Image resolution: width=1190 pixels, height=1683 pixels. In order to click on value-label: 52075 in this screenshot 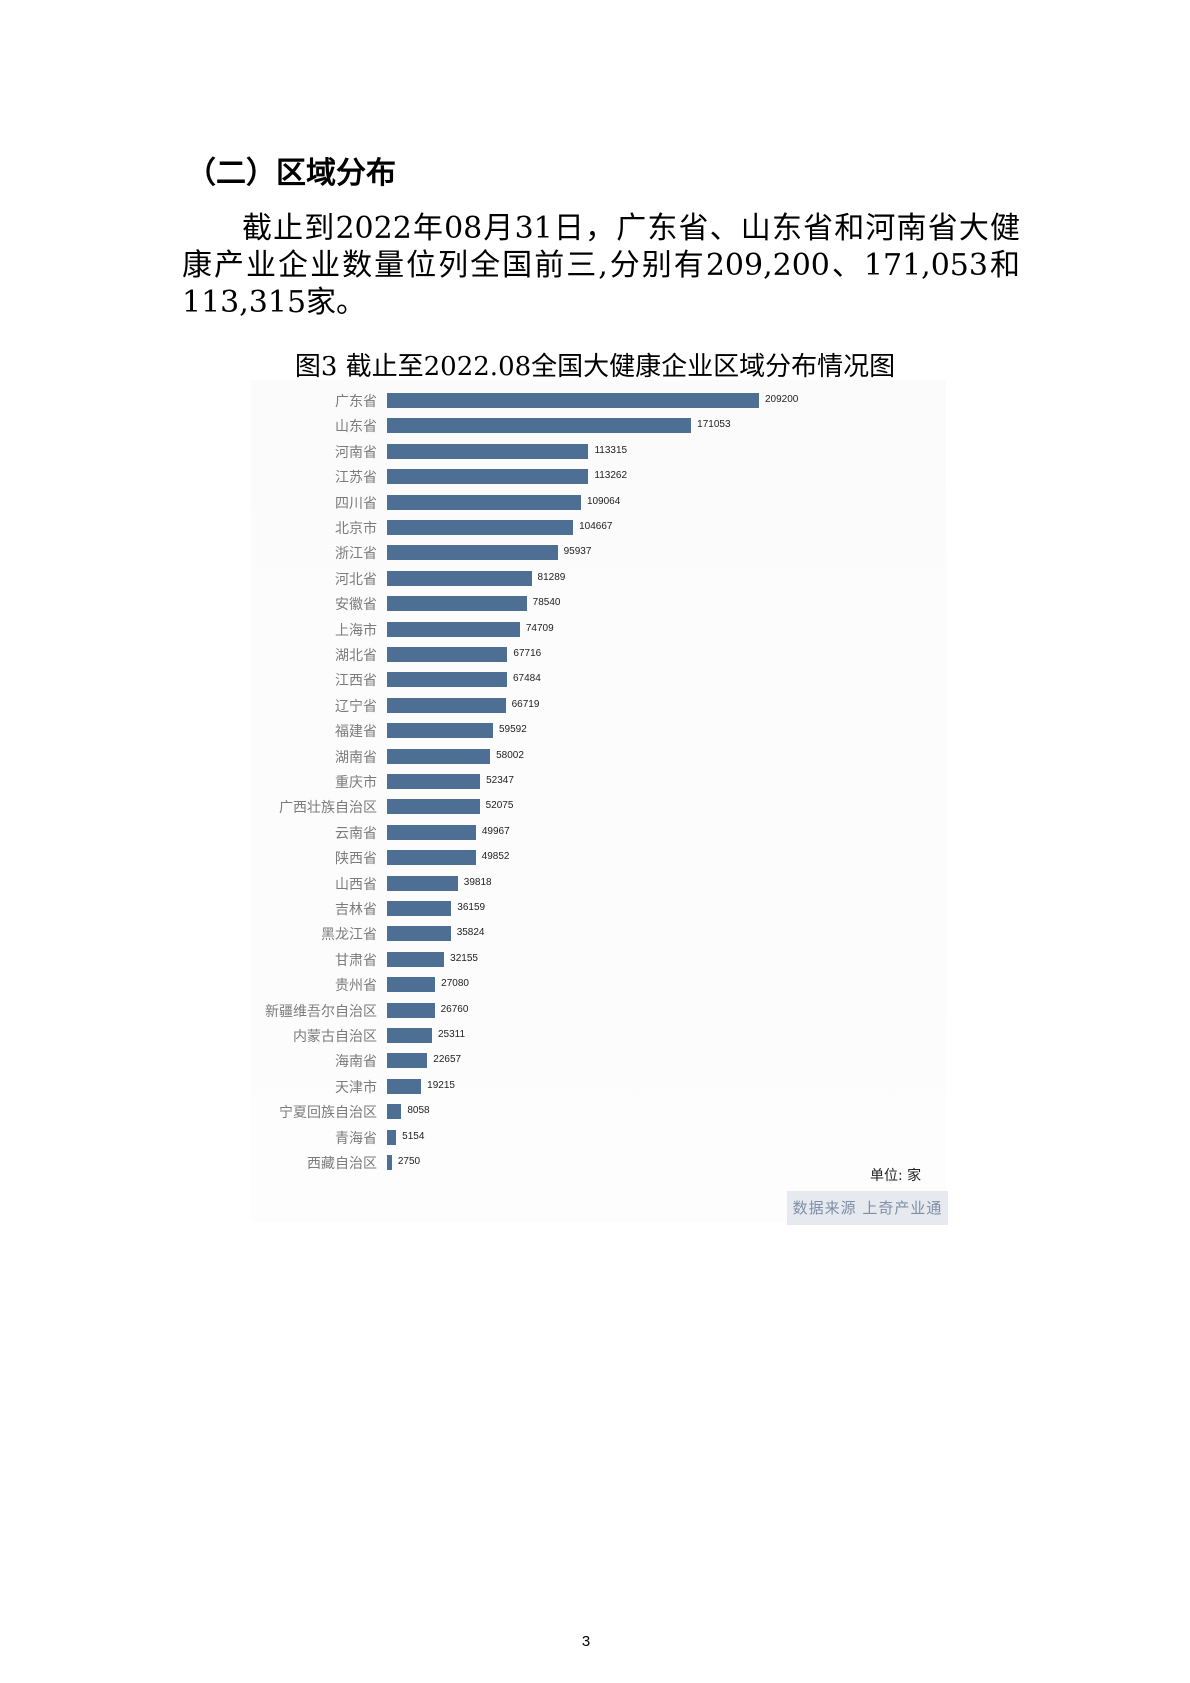, I will do `click(499, 806)`.